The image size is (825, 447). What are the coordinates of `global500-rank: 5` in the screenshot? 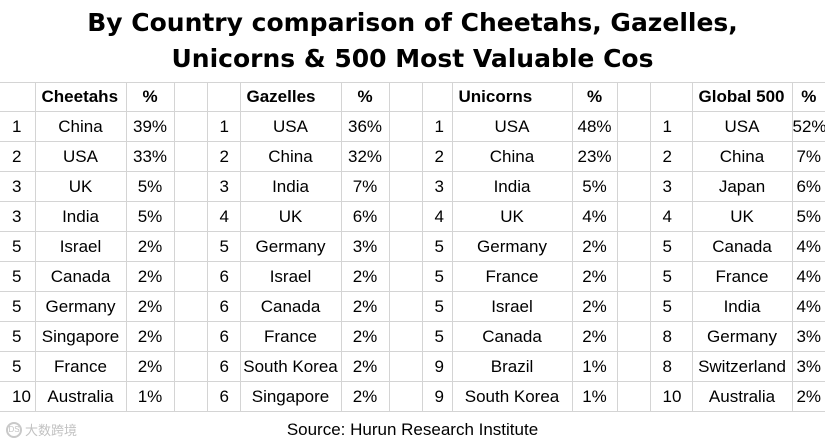 It's located at (671, 276).